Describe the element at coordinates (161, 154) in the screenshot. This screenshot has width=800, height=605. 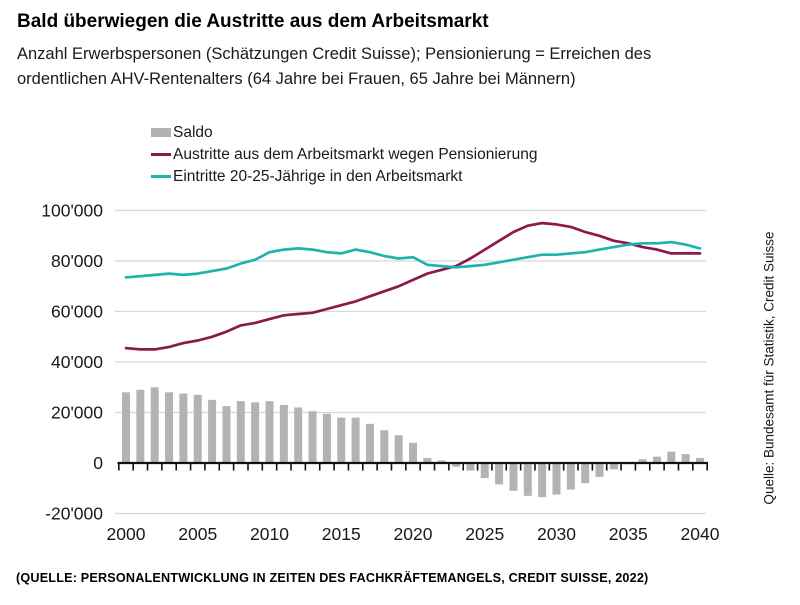
I see `austritte-line-swatch-icon` at that location.